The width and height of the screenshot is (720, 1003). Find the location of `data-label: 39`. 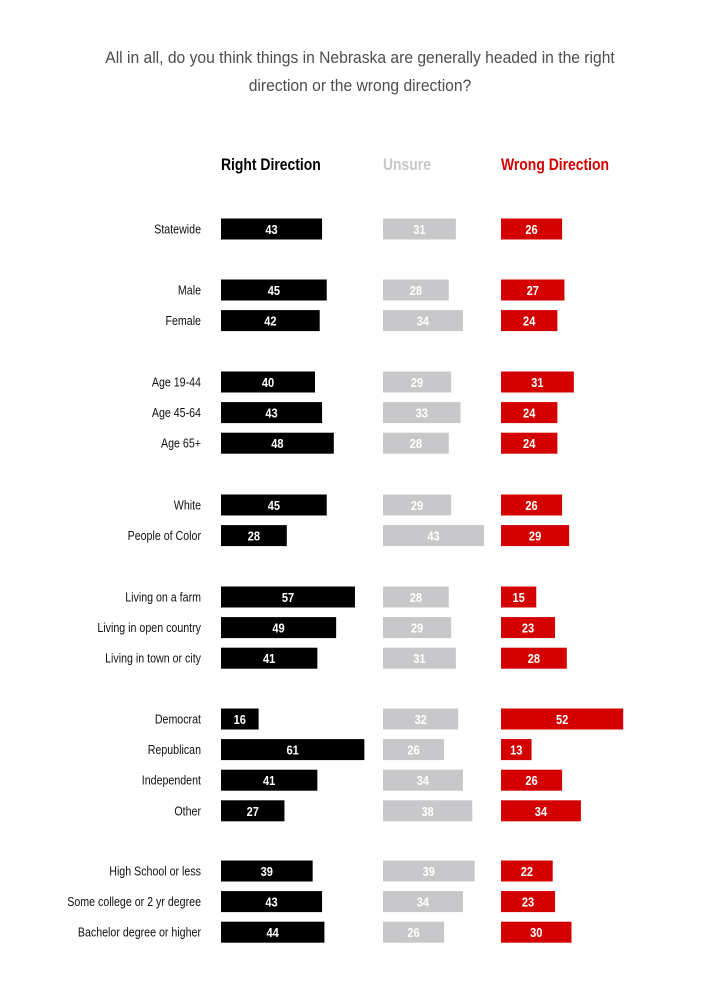

data-label: 39 is located at coordinates (267, 871).